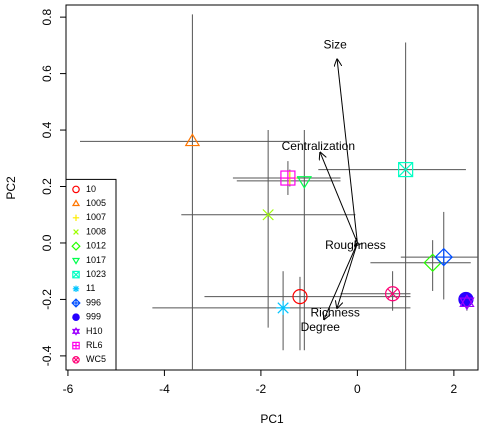 The height and width of the screenshot is (430, 483). Describe the element at coordinates (261, 389) in the screenshot. I see `x-tick-label: -2` at that location.